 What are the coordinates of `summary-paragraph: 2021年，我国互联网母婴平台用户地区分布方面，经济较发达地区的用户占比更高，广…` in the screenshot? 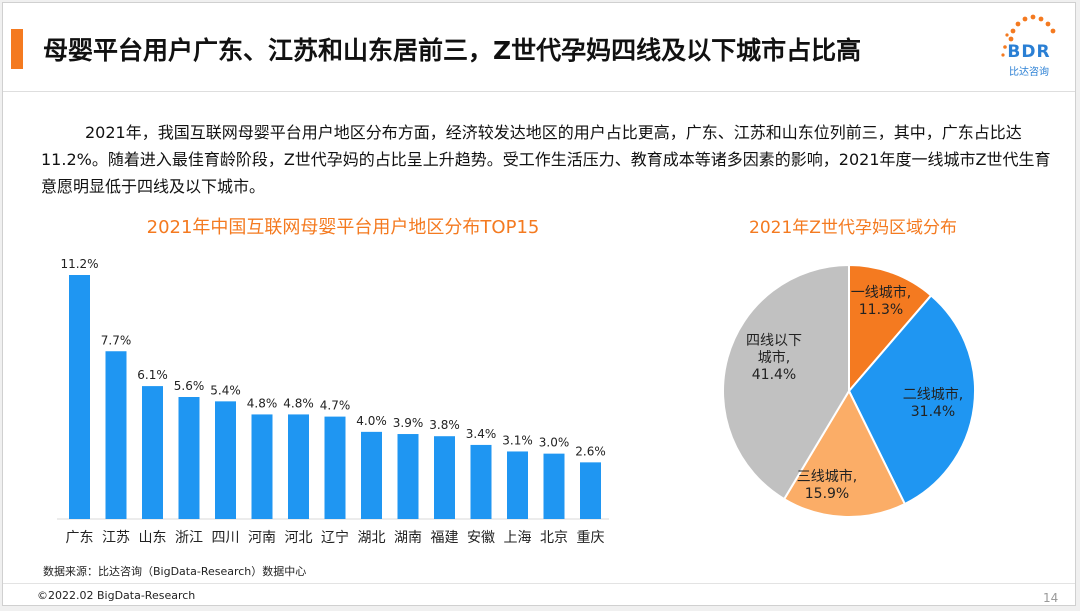 It's located at (546, 159).